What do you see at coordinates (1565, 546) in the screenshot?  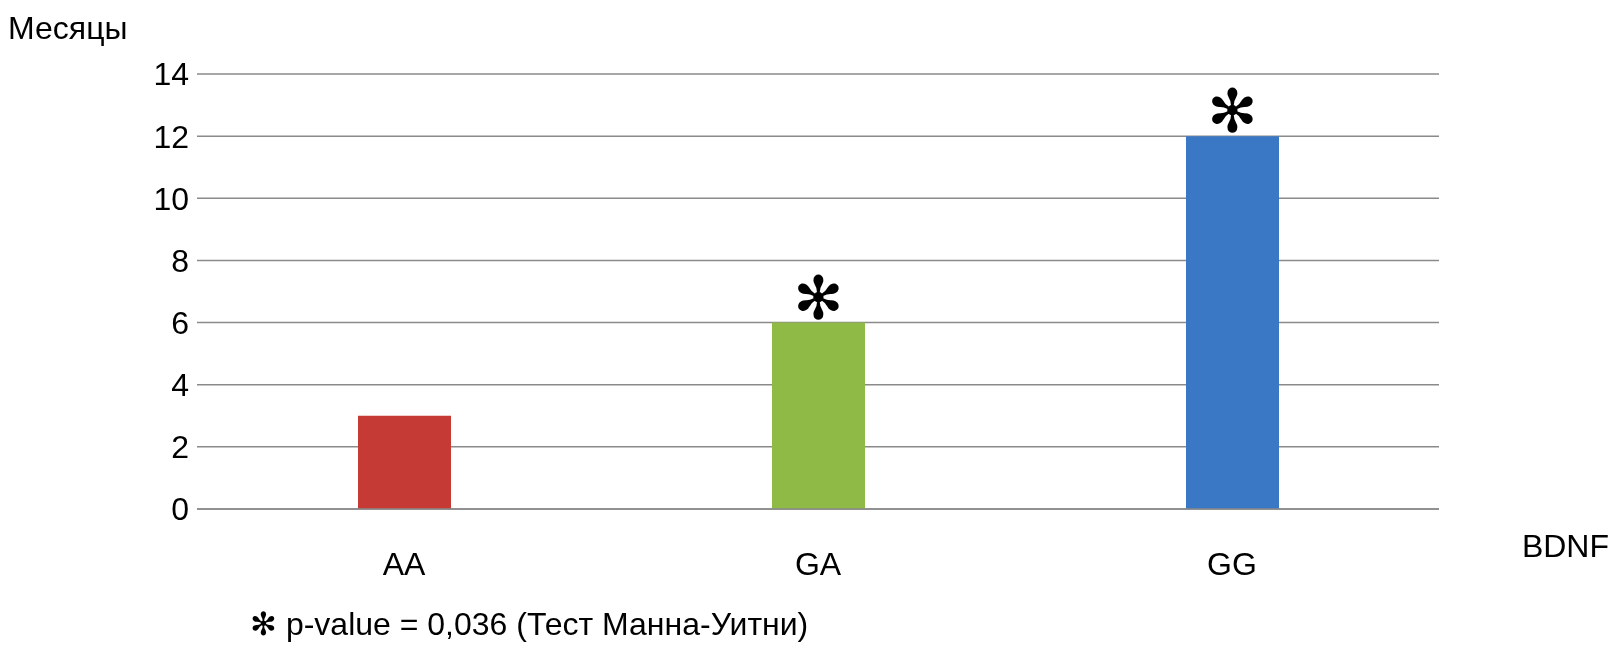 I see `x-axis-title: BDNF` at bounding box center [1565, 546].